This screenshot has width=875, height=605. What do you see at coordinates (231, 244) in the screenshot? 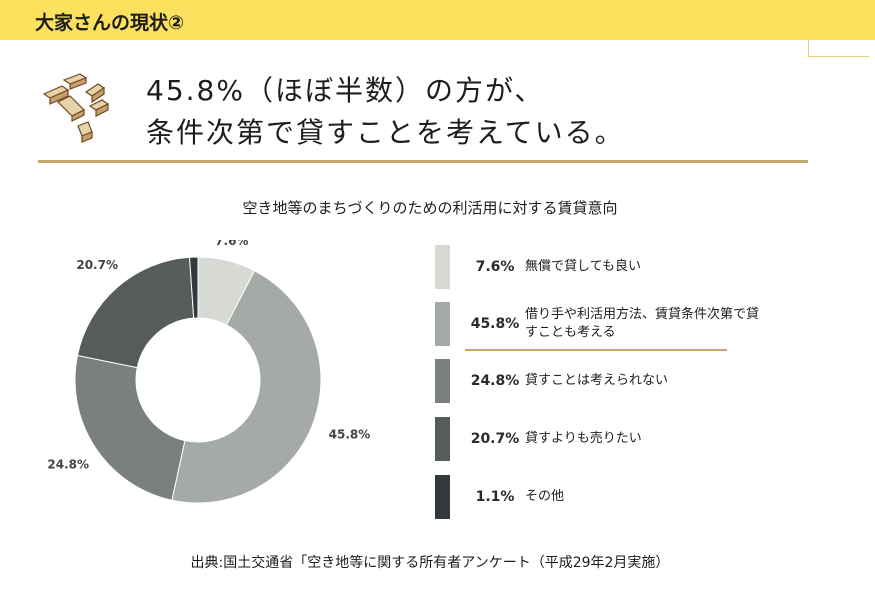
I see `slice-data-label: 7.6%` at bounding box center [231, 244].